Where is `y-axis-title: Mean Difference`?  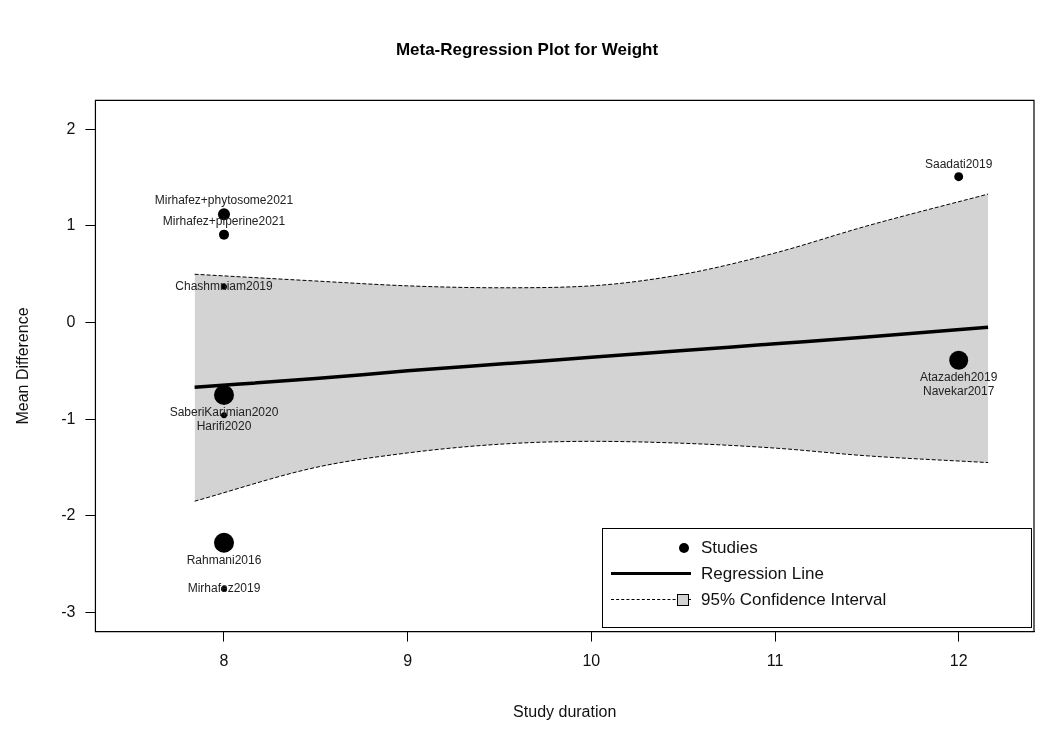
y-axis-title: Mean Difference is located at coordinates (23, 366).